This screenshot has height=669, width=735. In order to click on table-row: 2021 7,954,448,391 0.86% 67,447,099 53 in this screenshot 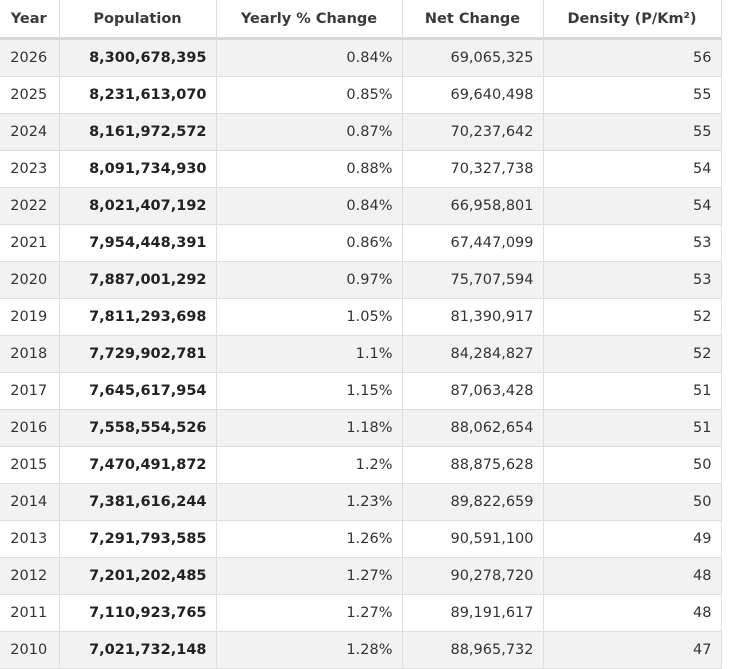, I will do `click(361, 243)`.